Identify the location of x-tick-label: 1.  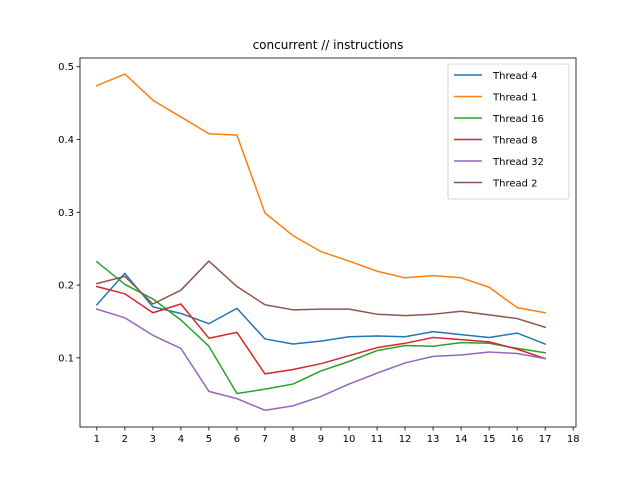
(97, 439).